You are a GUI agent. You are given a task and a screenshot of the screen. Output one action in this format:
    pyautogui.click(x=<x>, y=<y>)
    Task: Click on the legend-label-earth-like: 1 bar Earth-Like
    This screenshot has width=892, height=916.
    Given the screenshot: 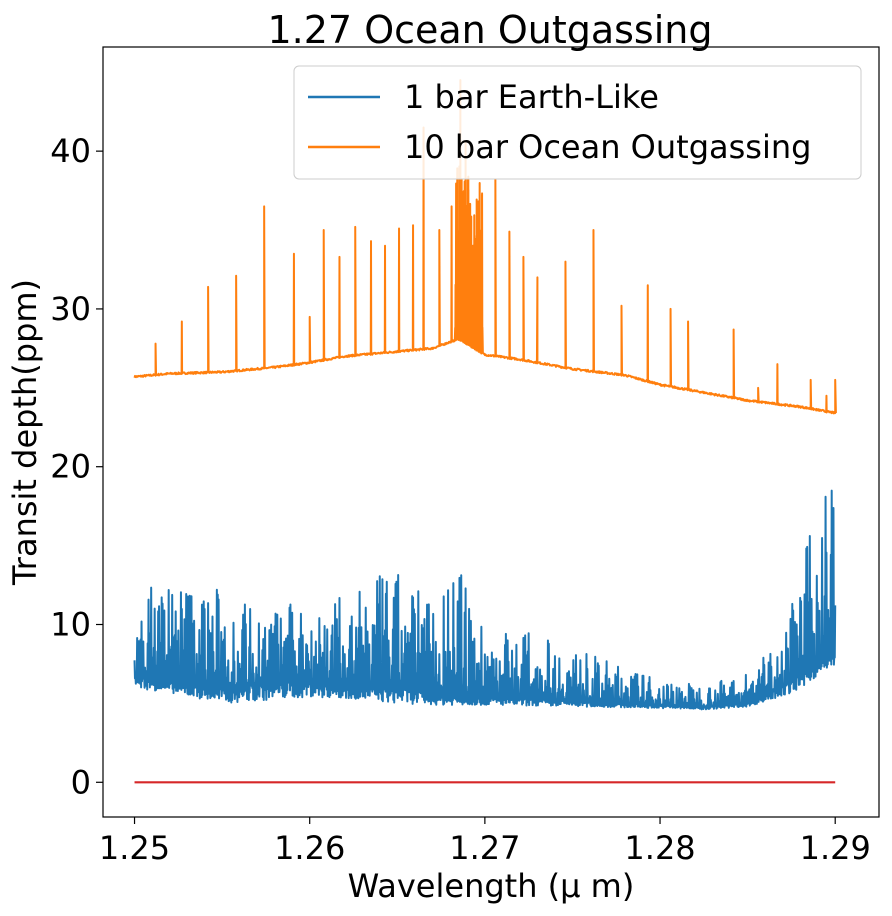 What is the action you would take?
    pyautogui.click(x=531, y=97)
    